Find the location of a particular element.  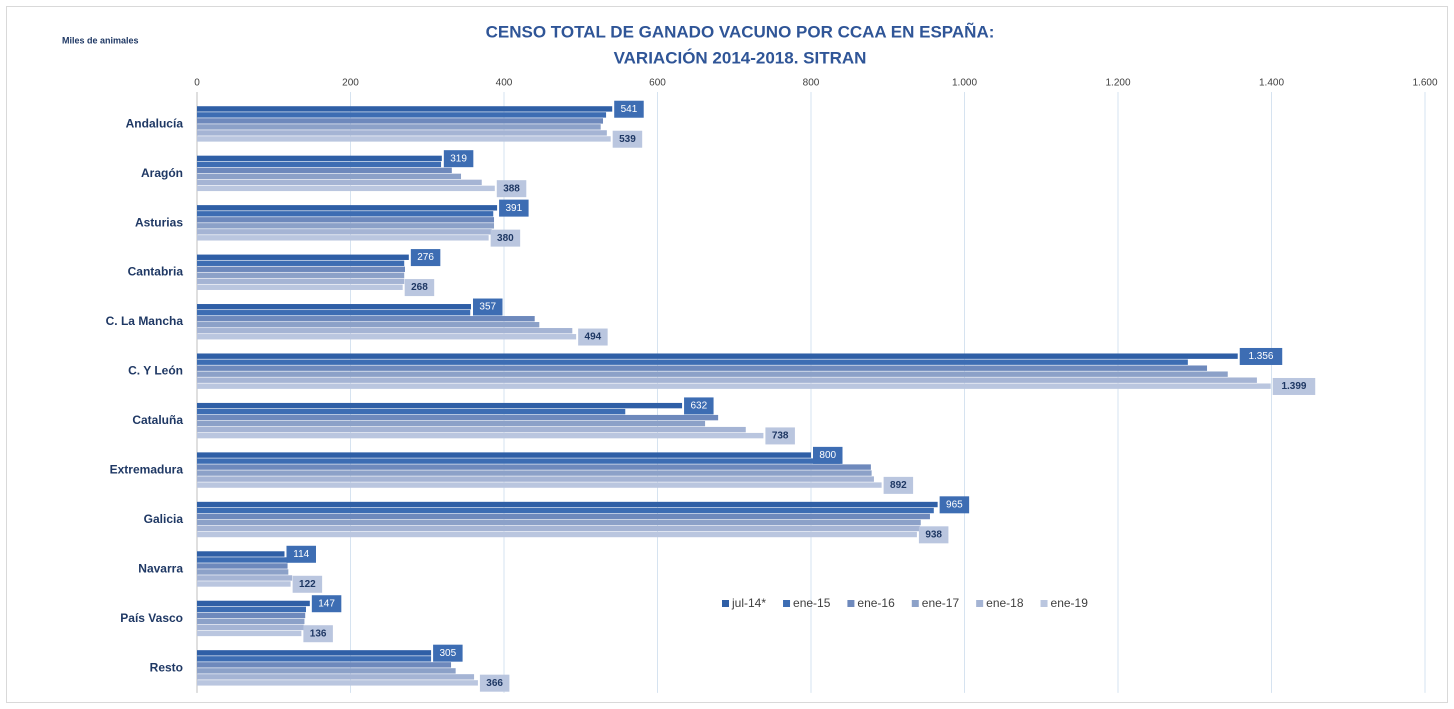

legend-label: ene-16 is located at coordinates (876, 603).